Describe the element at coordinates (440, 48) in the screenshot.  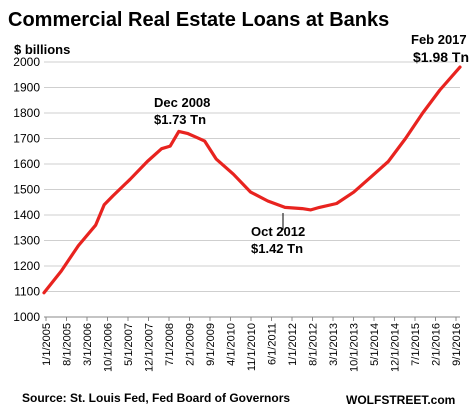
I see `annotation-latest: Feb 2017 $1.98 Tn` at that location.